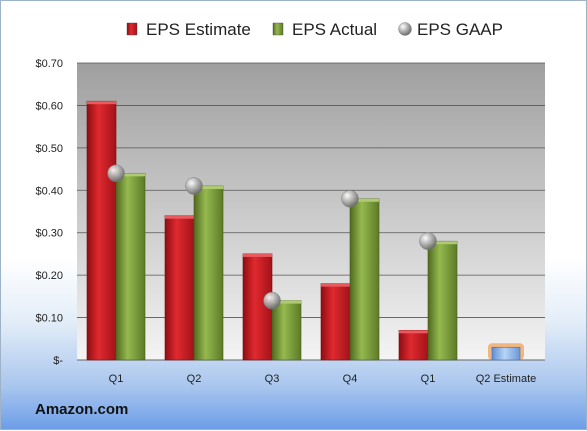 The height and width of the screenshot is (431, 587). What do you see at coordinates (350, 379) in the screenshot?
I see `x-tick-label: Q4` at bounding box center [350, 379].